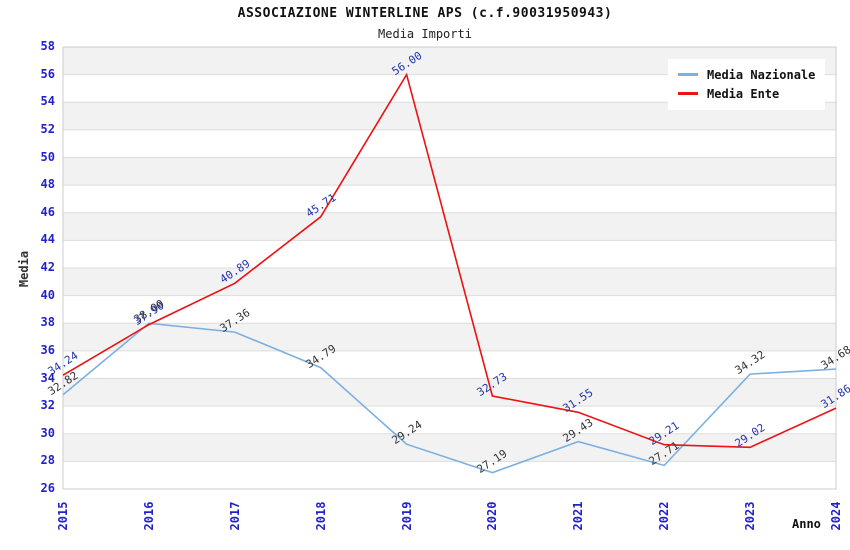 Image resolution: width=850 pixels, height=550 pixels. What do you see at coordinates (47, 432) in the screenshot?
I see `y-tick-label: 30` at bounding box center [47, 432].